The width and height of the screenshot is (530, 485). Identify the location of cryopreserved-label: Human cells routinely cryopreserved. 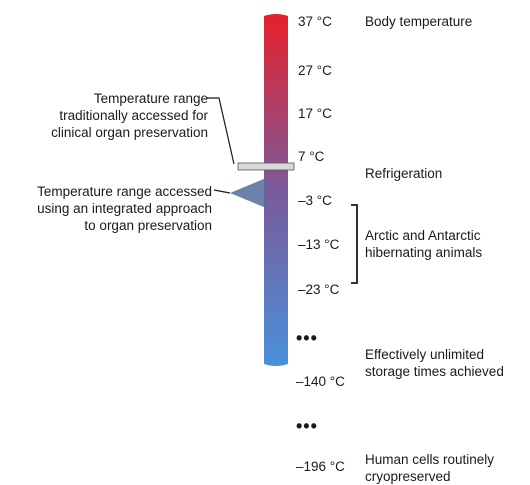
(429, 468).